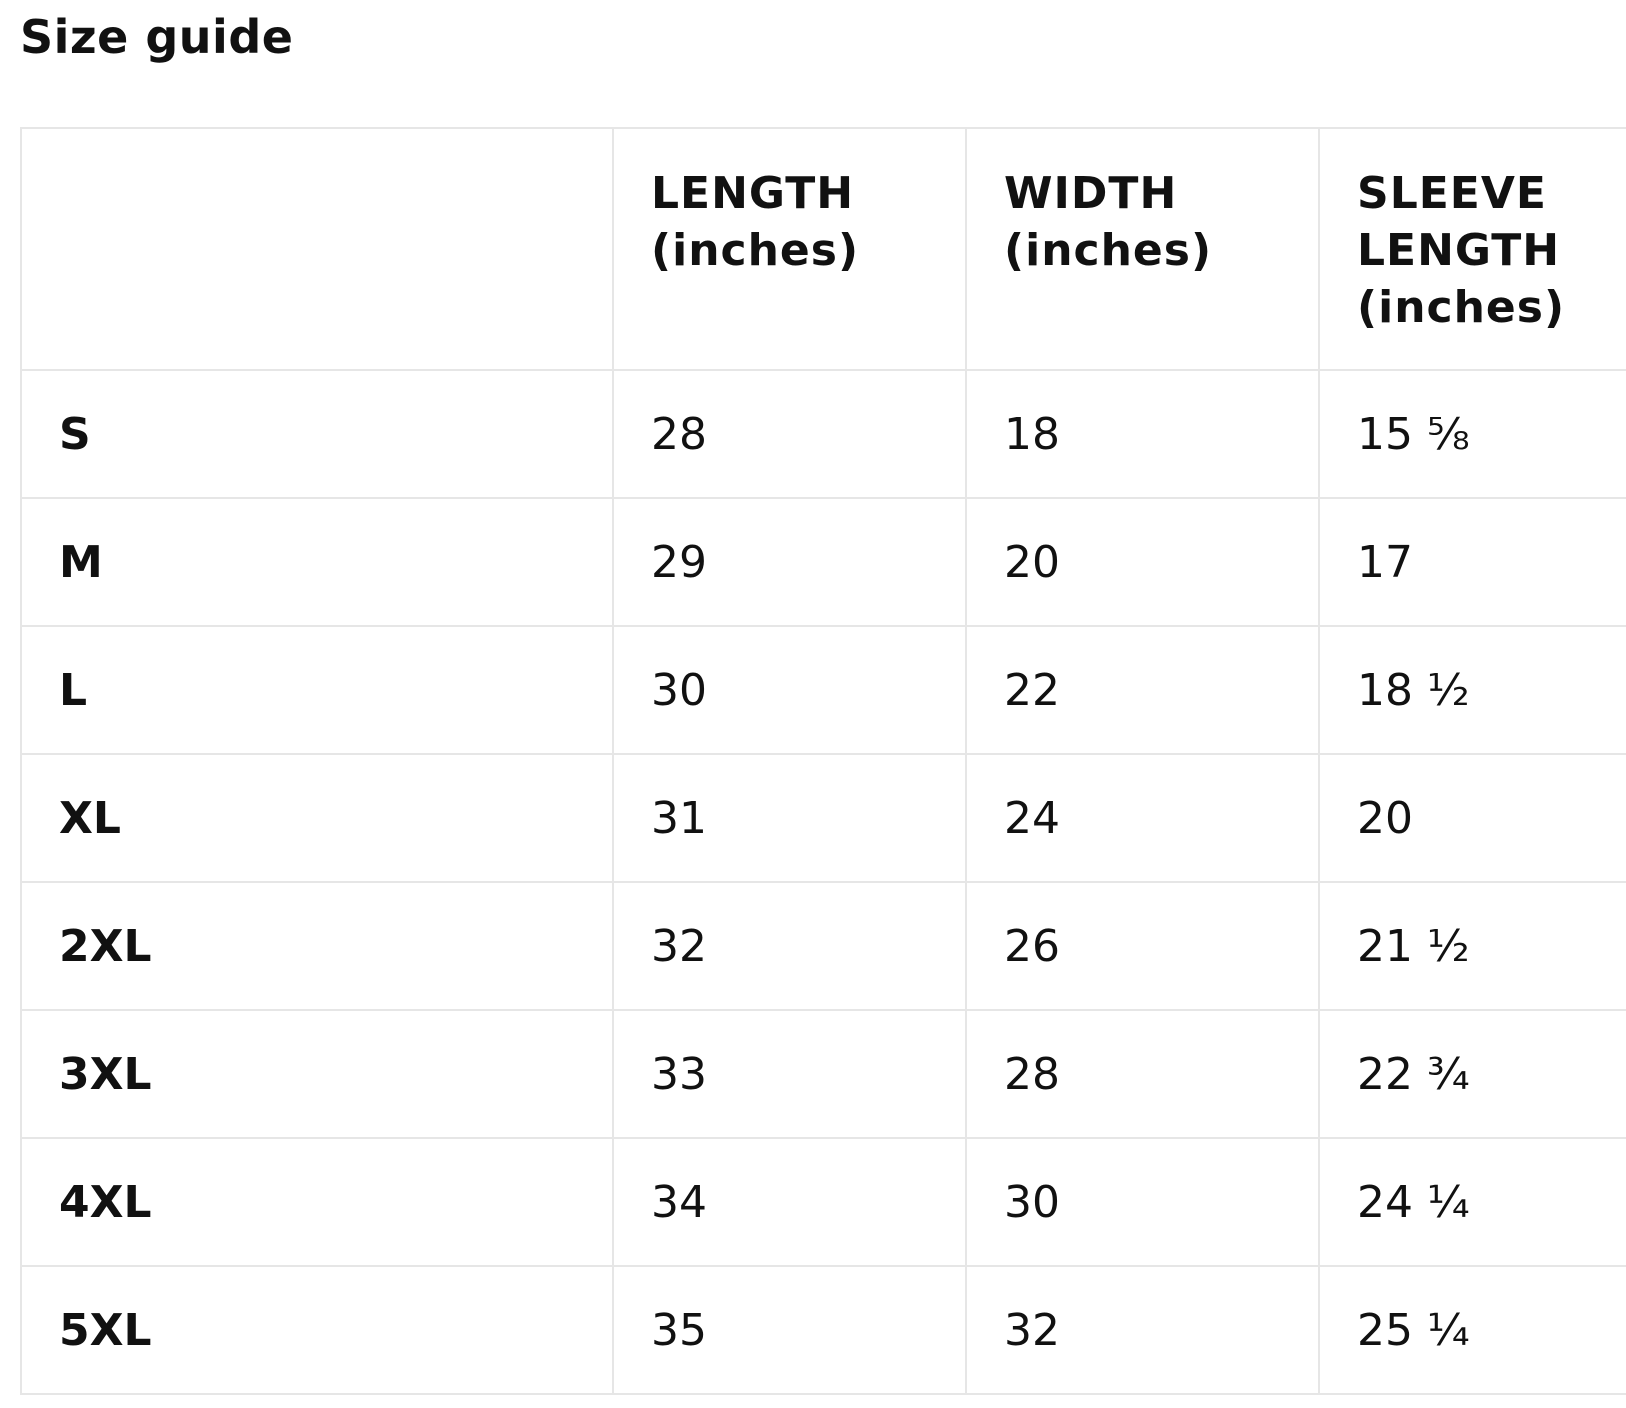 The width and height of the screenshot is (1626, 1408). I want to click on width-cell: 24, so click(1142, 818).